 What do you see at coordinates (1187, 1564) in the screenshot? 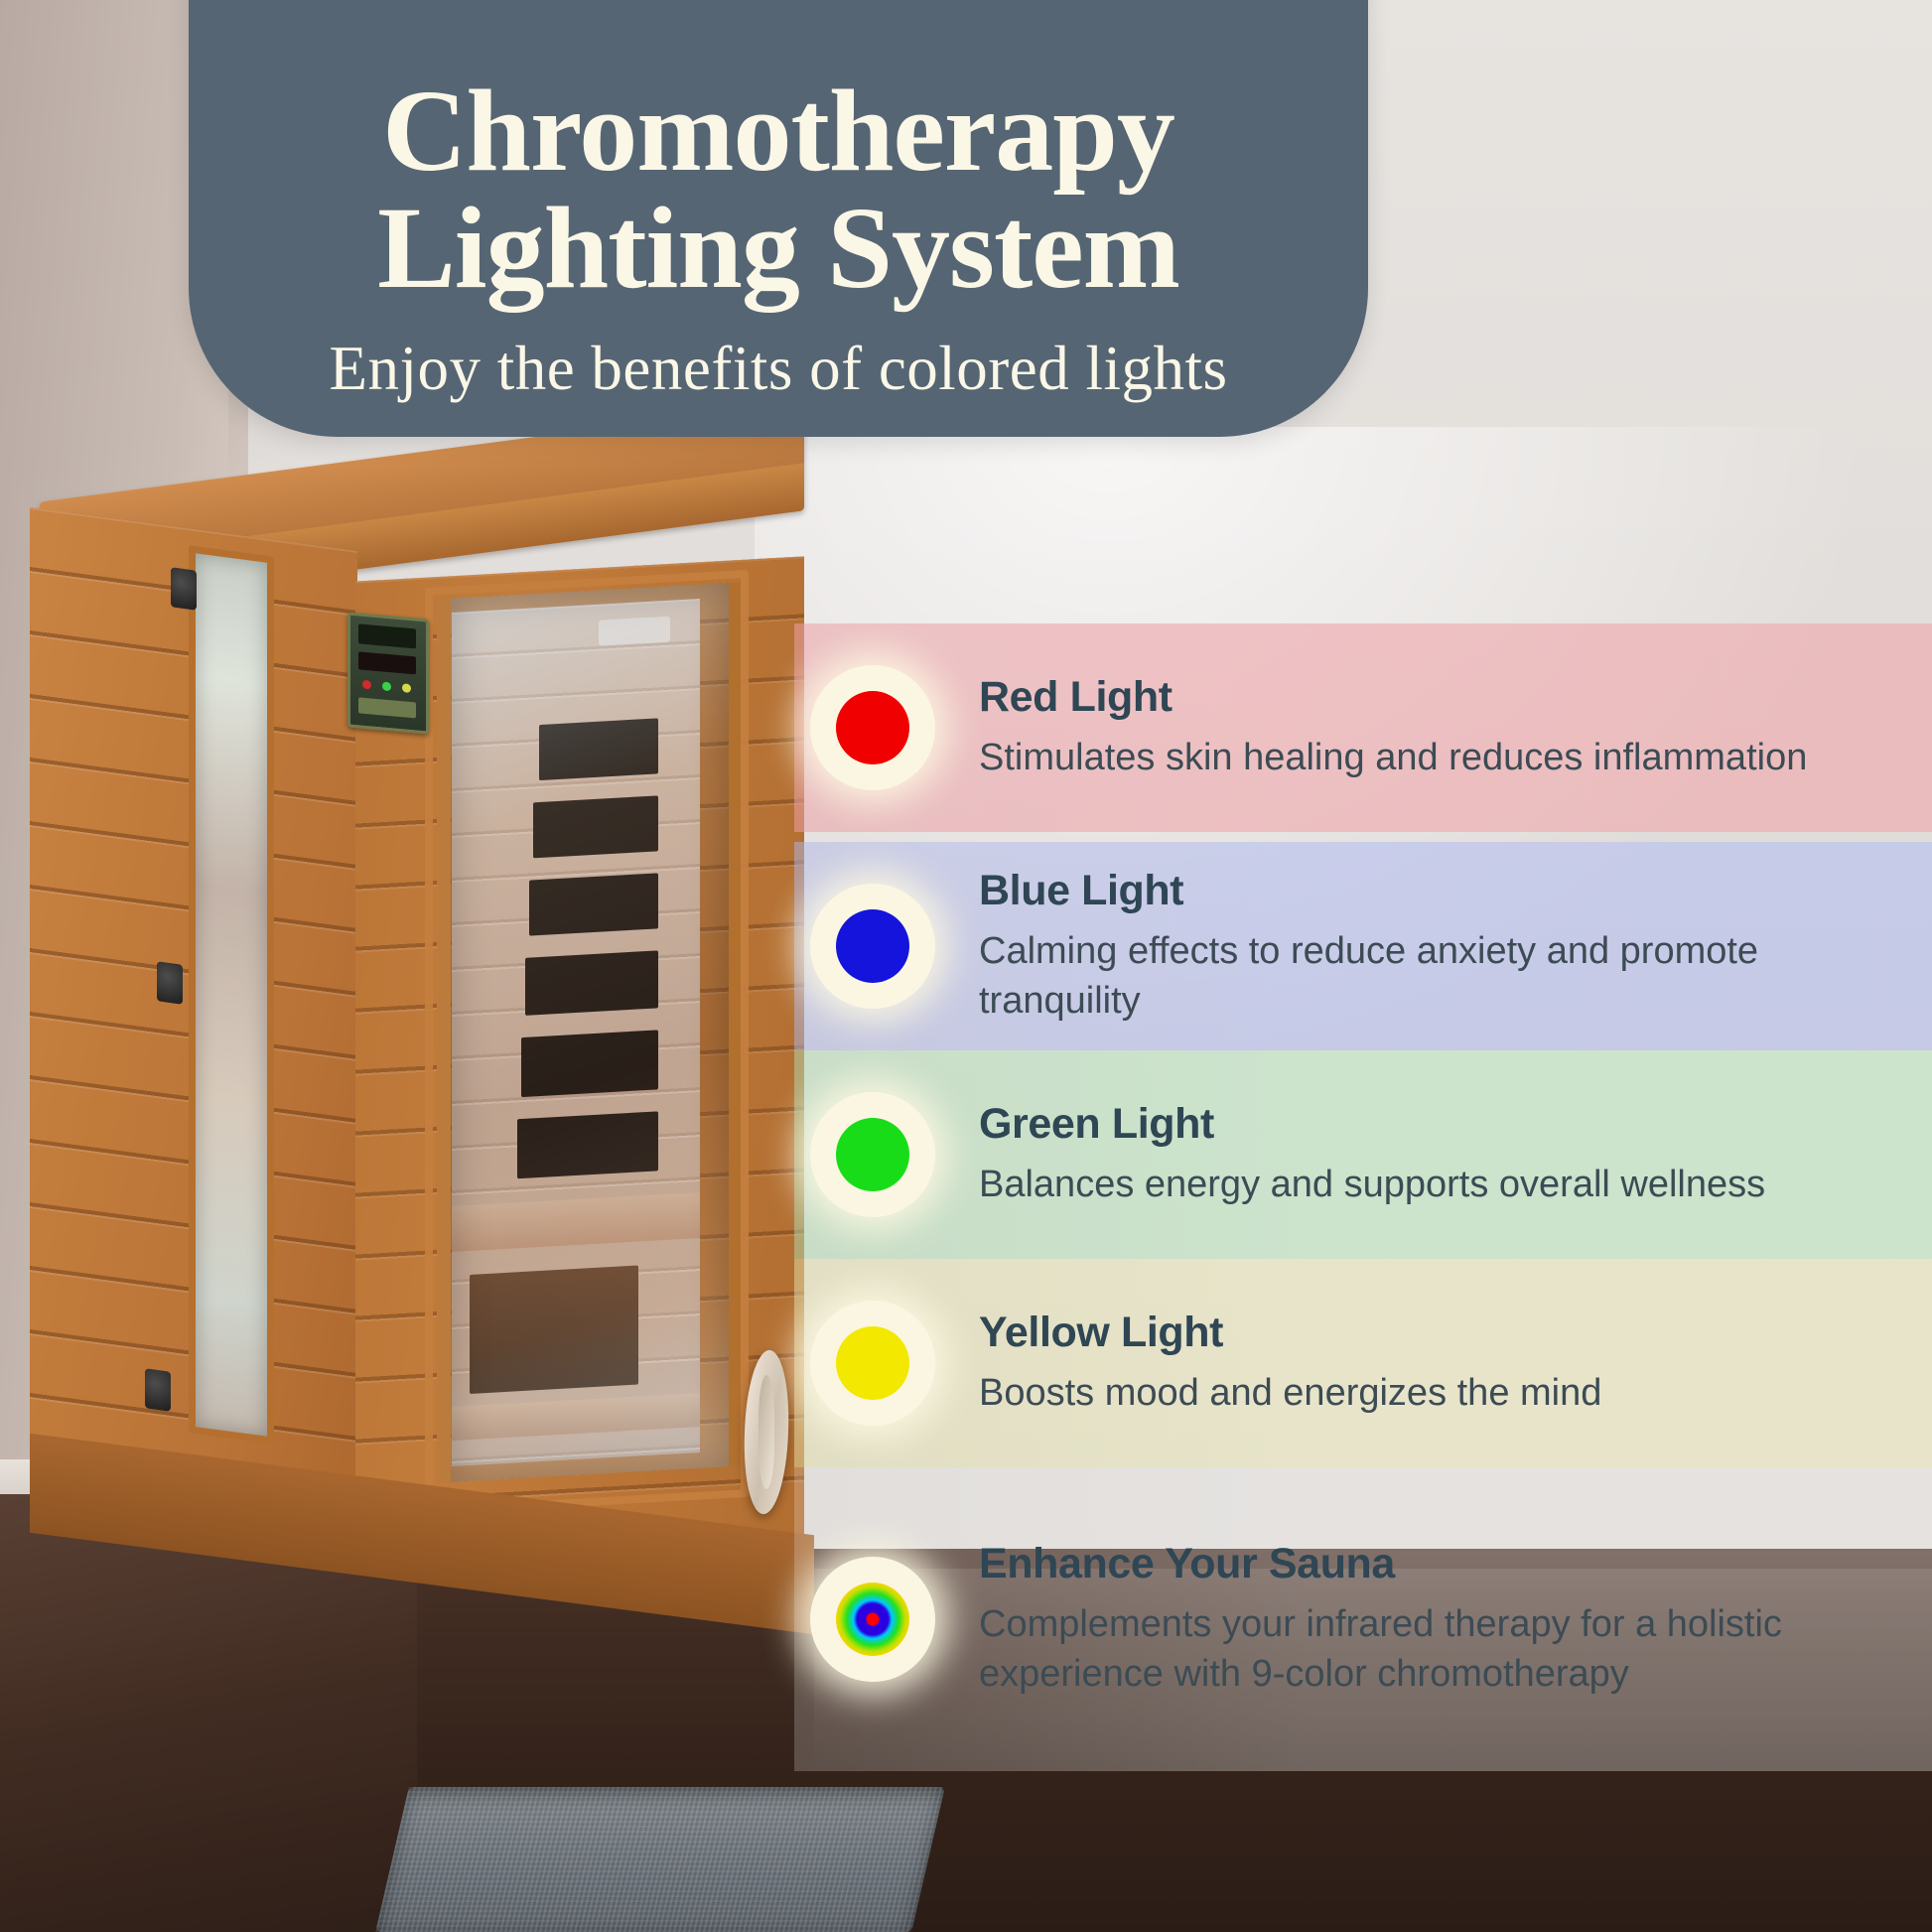
I see `benefit-title-enhance: Enhance Your Sauna` at bounding box center [1187, 1564].